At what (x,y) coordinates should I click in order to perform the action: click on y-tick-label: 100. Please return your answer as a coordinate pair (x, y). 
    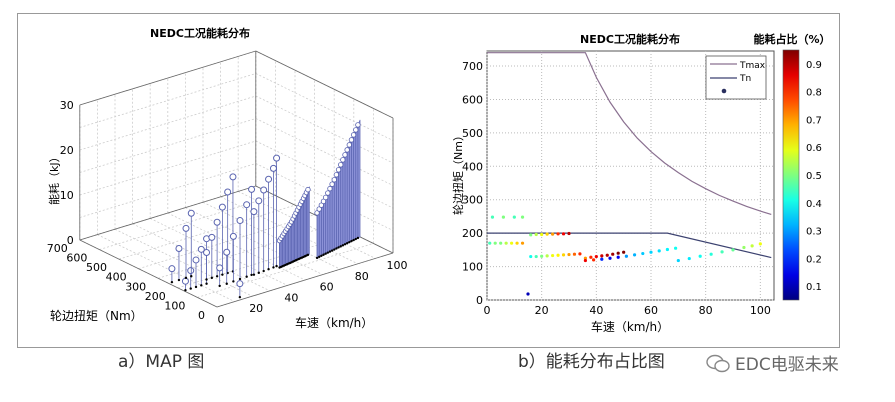
    Looking at the image, I should click on (174, 305).